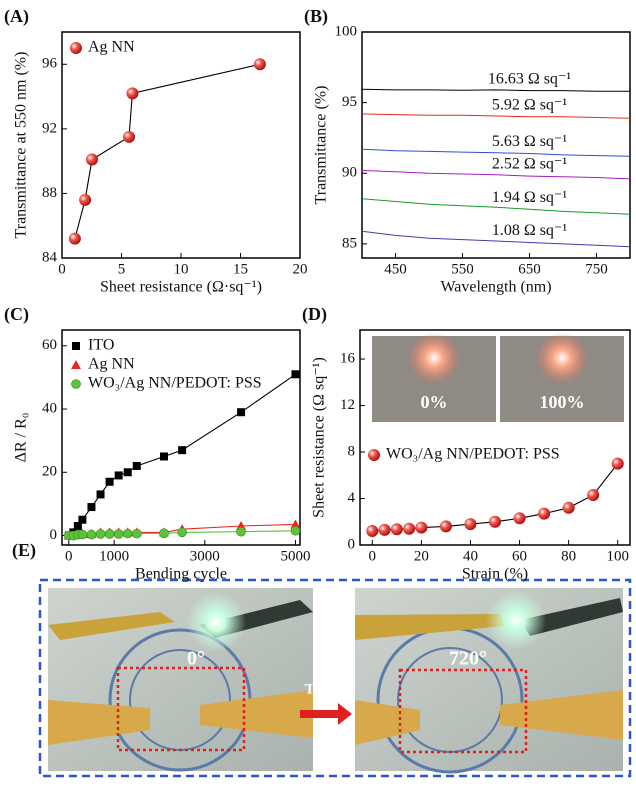 The height and width of the screenshot is (786, 636). What do you see at coordinates (349, 243) in the screenshot?
I see `y-tick-label: 85` at bounding box center [349, 243].